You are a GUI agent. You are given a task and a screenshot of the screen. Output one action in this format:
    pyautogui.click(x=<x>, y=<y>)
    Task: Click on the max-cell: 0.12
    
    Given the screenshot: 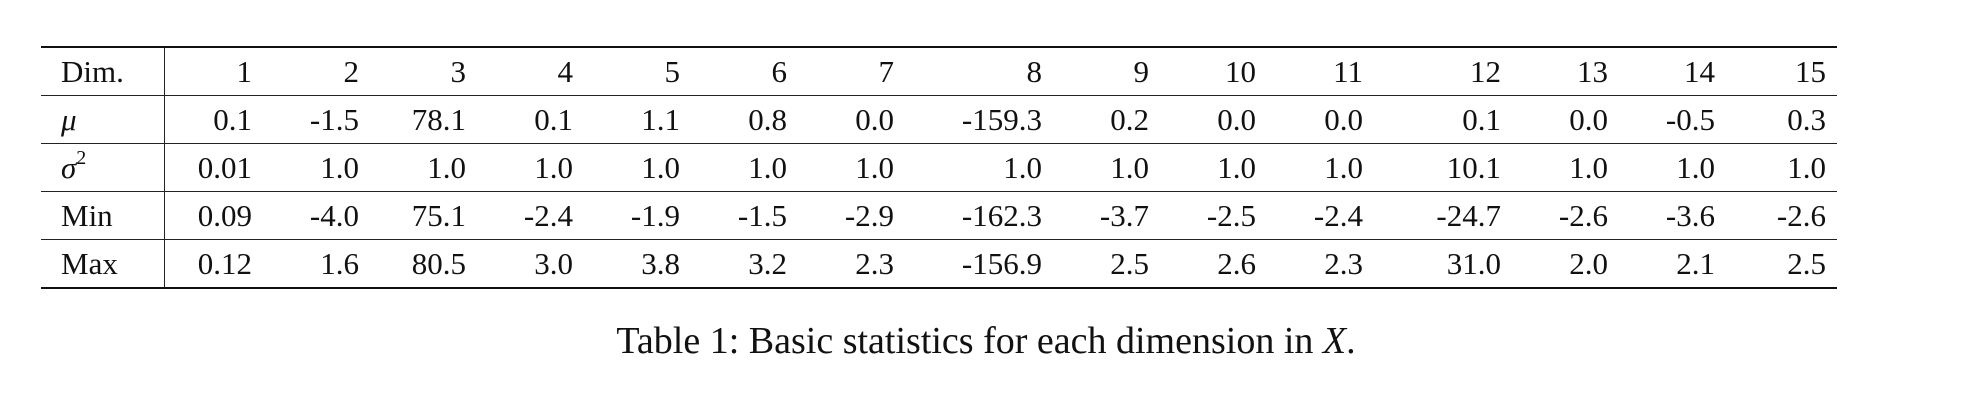 What is the action you would take?
    pyautogui.click(x=213, y=264)
    